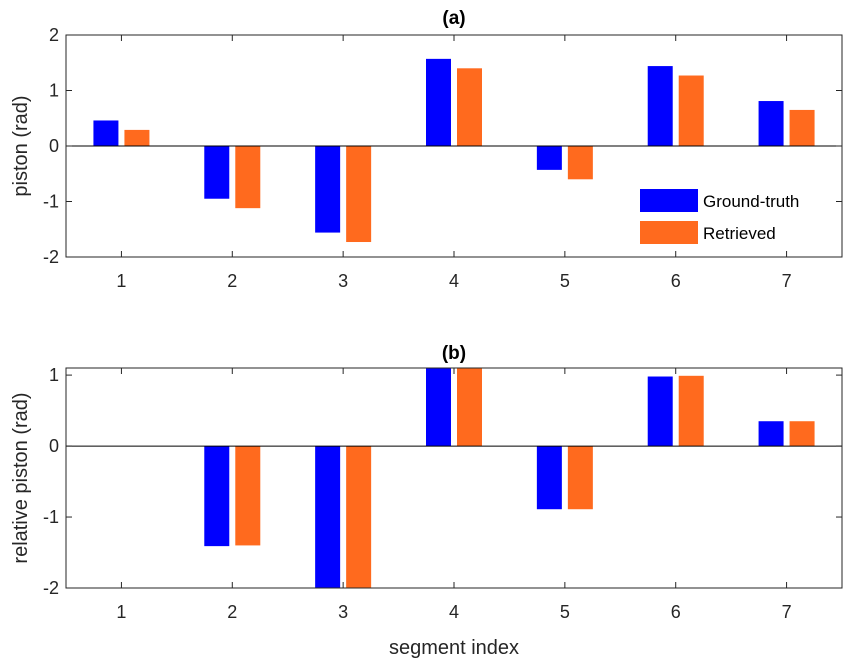  What do you see at coordinates (454, 353) in the screenshot?
I see `panel-b-title: (b)` at bounding box center [454, 353].